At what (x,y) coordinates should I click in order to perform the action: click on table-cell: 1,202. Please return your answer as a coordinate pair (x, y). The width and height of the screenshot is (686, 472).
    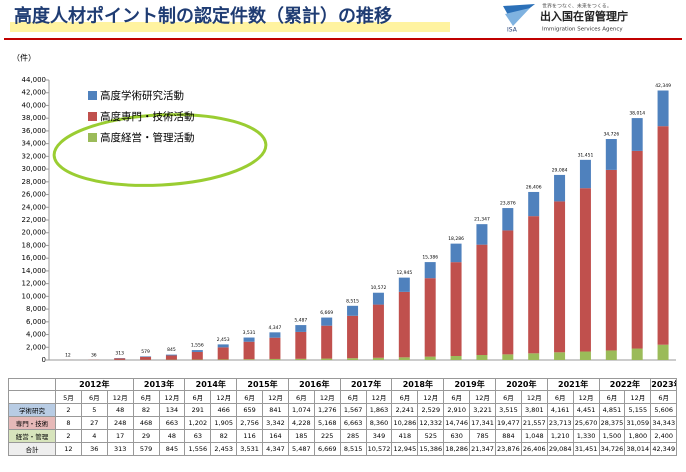
    Looking at the image, I should click on (198, 423).